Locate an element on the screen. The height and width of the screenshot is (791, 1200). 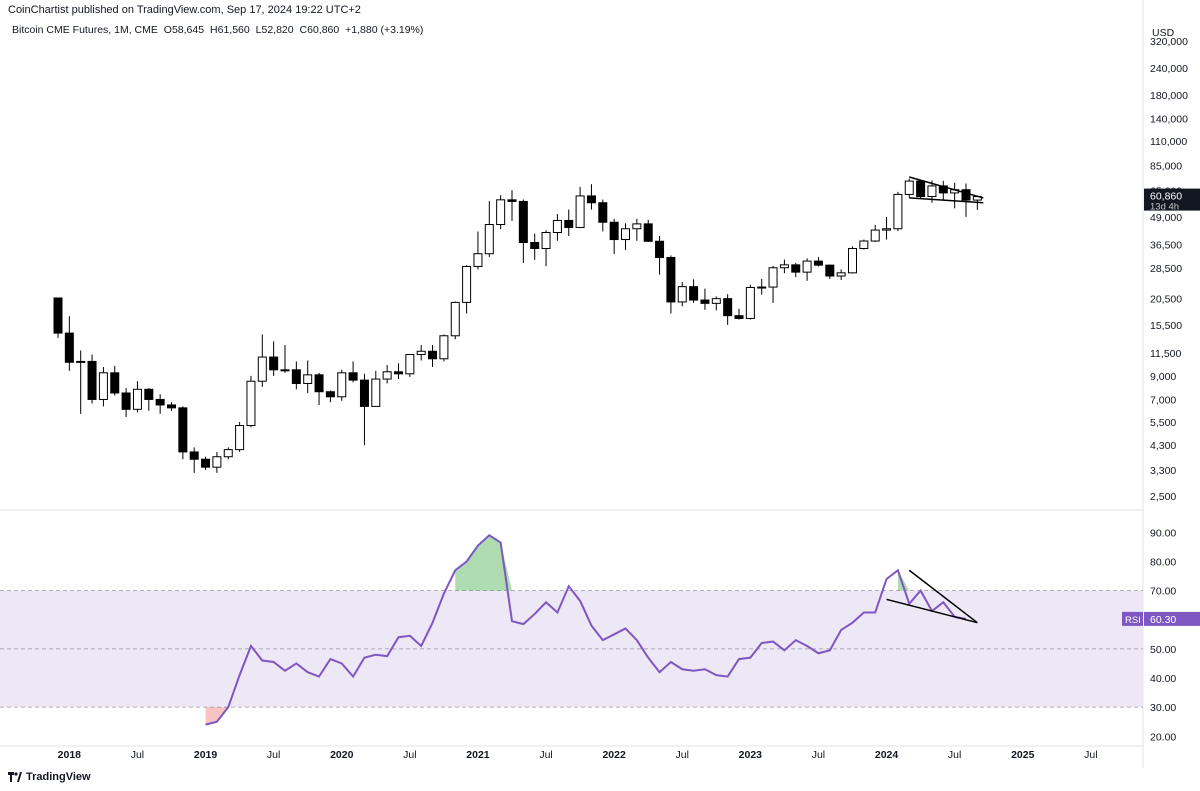
currency-label: USD is located at coordinates (1163, 33).